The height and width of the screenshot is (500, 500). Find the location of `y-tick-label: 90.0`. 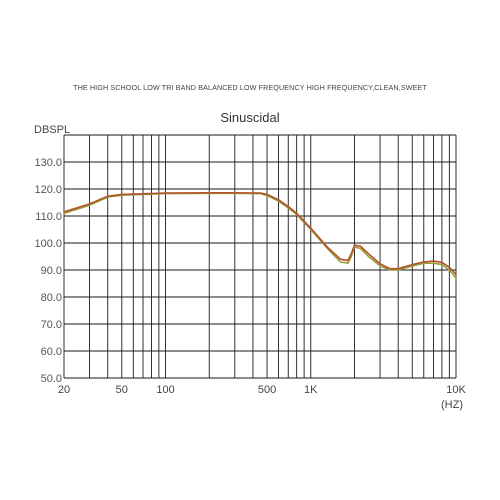

y-tick-label: 90.0 is located at coordinates (51, 271).